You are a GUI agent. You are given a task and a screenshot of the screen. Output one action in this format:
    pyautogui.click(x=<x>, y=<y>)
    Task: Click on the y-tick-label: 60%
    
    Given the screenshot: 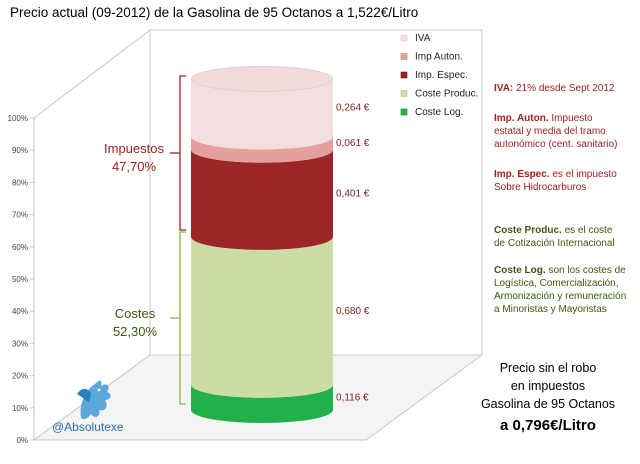 What is the action you would take?
    pyautogui.click(x=20, y=247)
    